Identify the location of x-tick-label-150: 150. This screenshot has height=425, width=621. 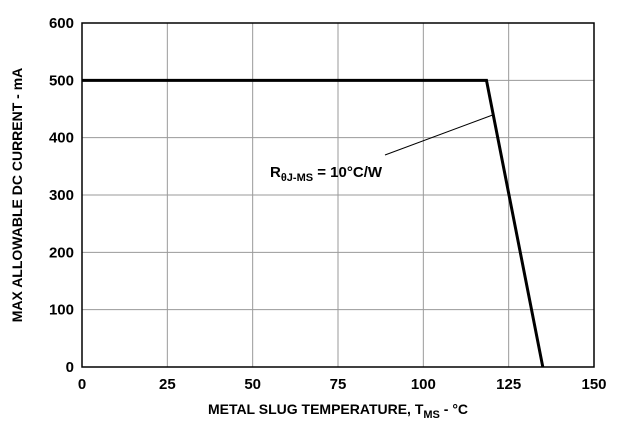
(593, 384).